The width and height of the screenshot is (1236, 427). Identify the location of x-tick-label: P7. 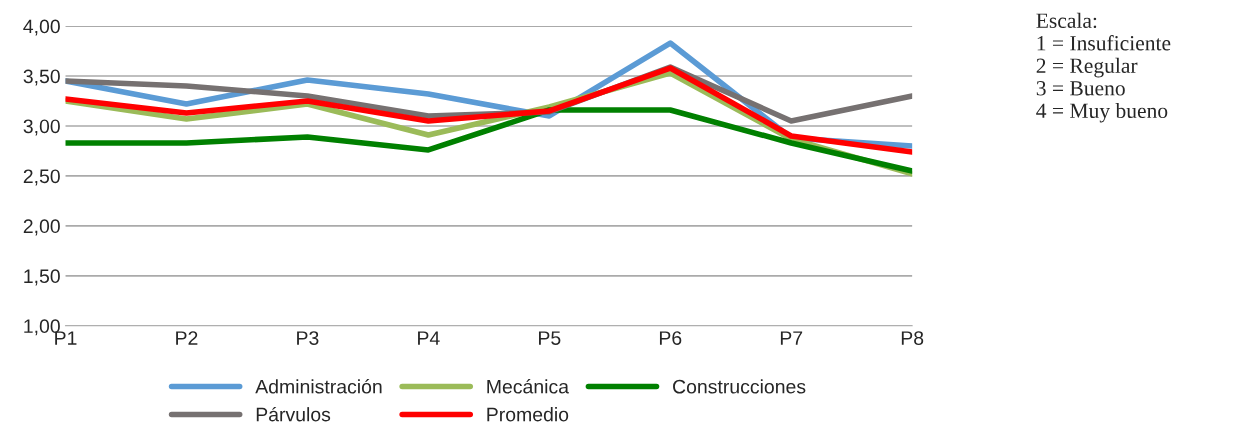
(791, 338).